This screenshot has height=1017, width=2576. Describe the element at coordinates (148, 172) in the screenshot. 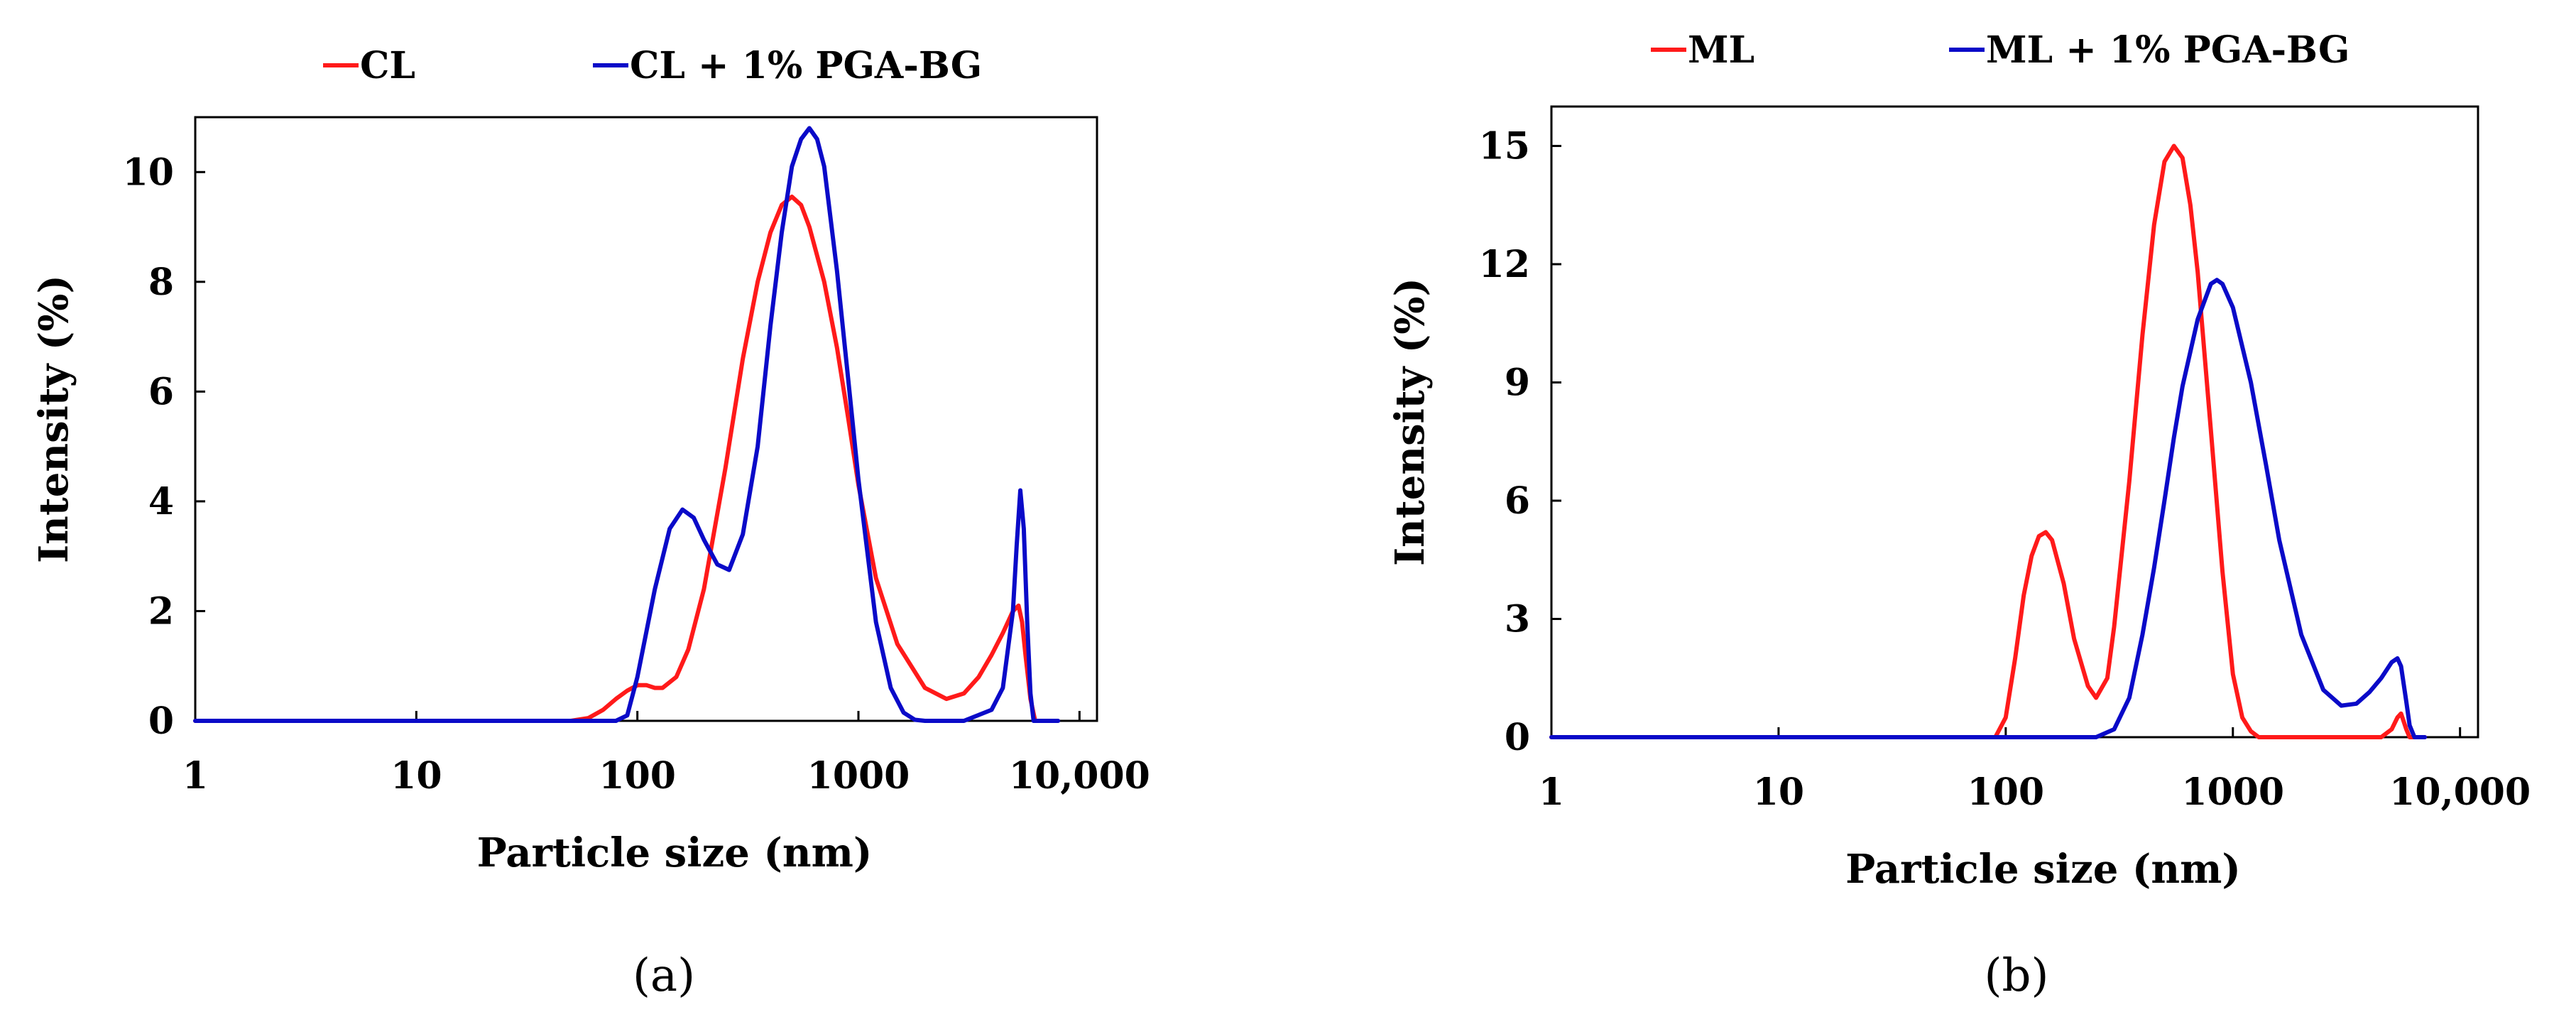

I see `y-tick-label: 10` at that location.